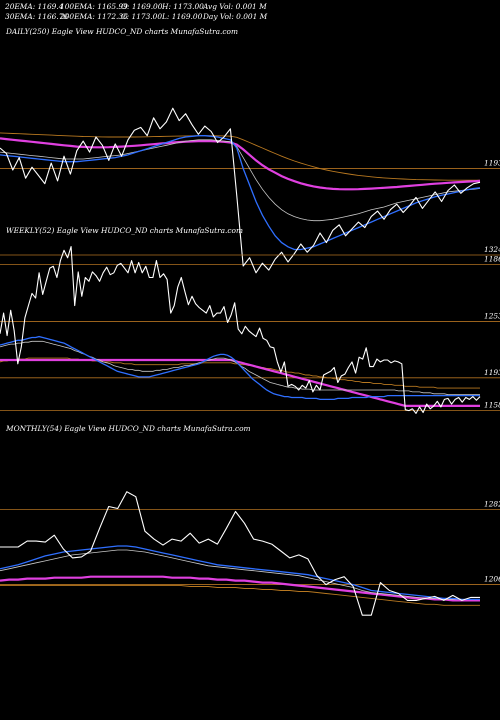 The height and width of the screenshot is (720, 500). I want to click on header-open: O: 1169.00, so click(142, 6).